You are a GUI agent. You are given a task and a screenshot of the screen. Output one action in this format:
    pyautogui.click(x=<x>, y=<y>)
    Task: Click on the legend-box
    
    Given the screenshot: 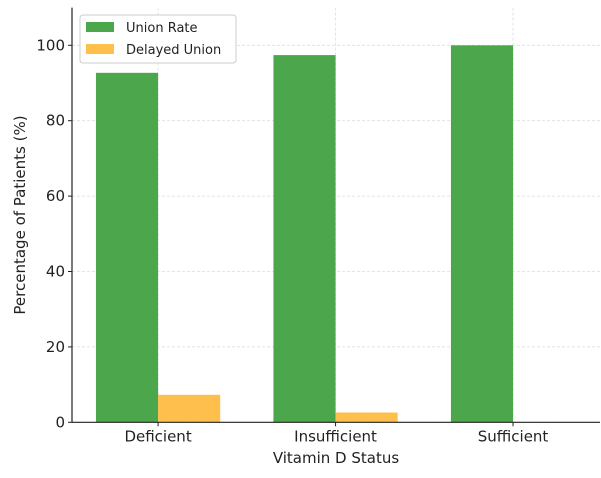 What is the action you would take?
    pyautogui.click(x=158, y=39)
    